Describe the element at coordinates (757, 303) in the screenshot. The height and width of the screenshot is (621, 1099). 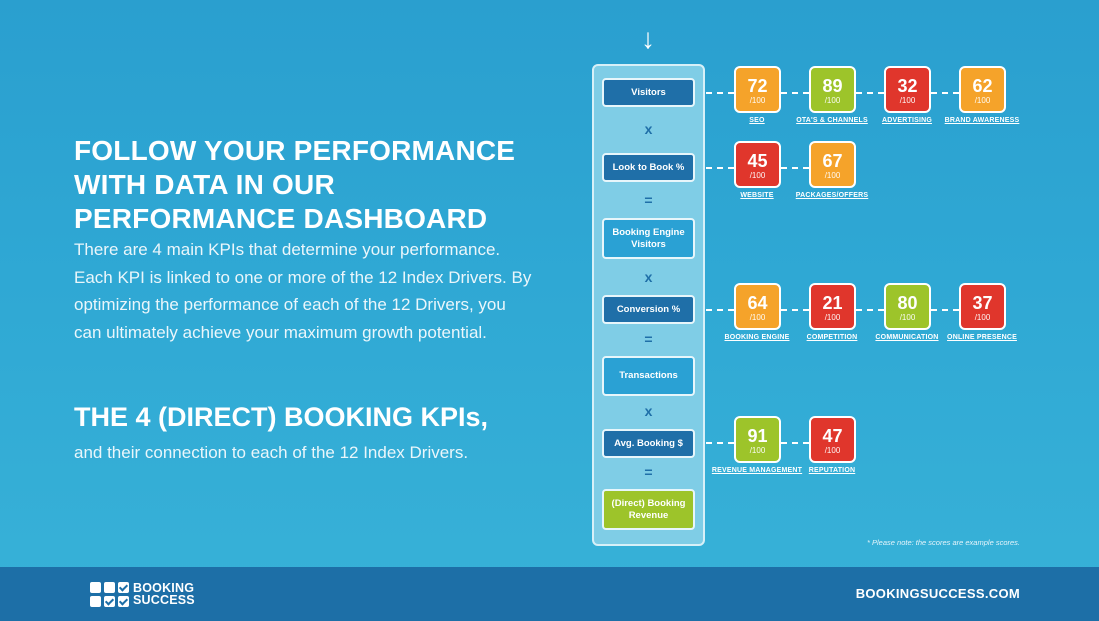
I see `score-value: 64` at that location.